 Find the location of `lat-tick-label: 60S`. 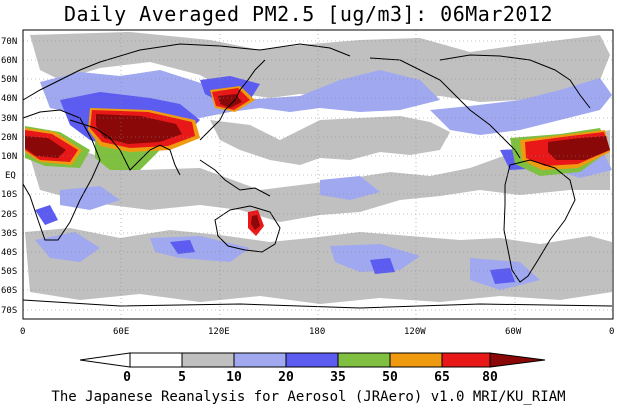

lat-tick-label: 60S is located at coordinates (9, 291).